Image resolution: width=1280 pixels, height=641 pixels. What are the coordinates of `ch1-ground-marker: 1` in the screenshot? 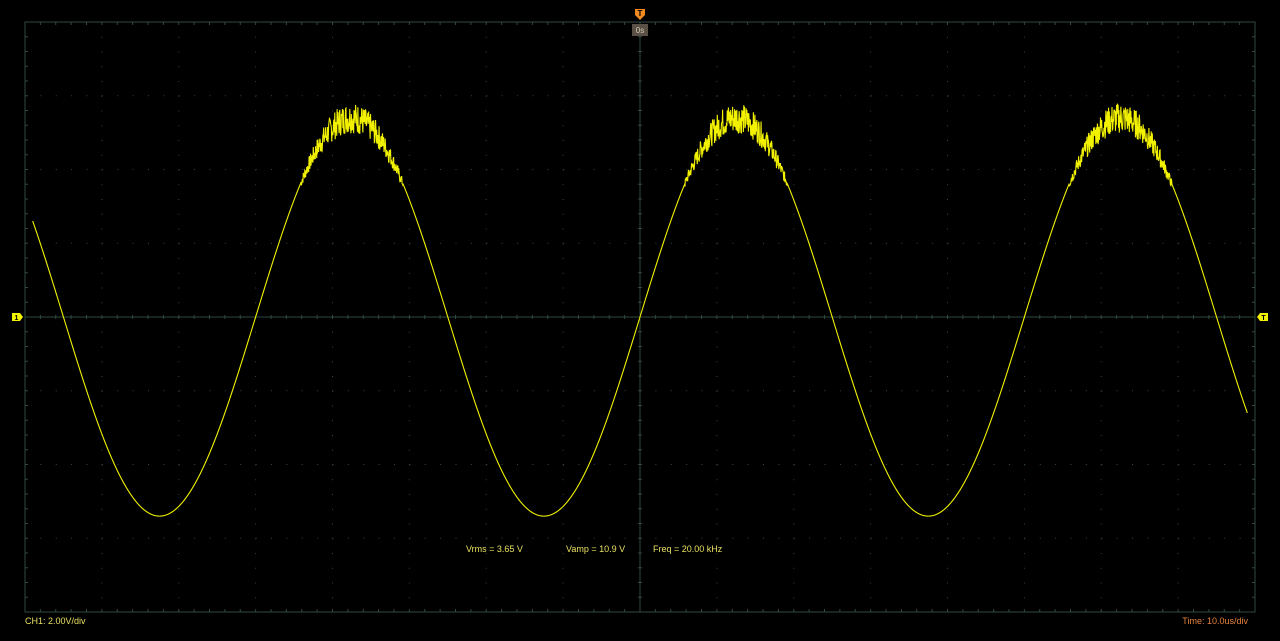 It's located at (17, 317).